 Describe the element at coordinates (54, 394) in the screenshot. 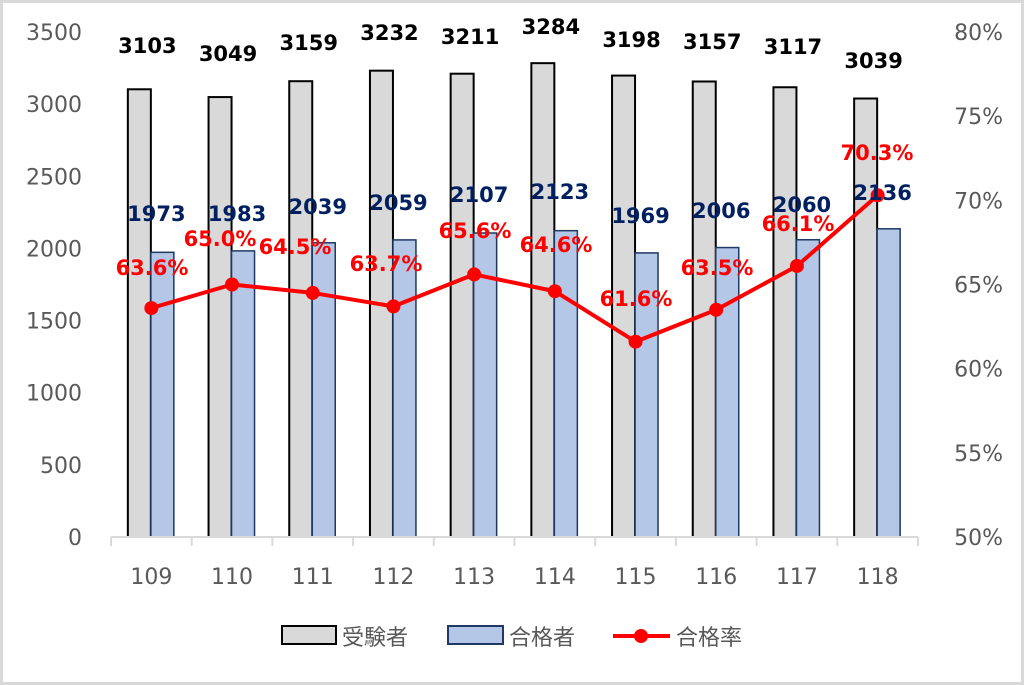

I see `y-axis-tick-label: 1000` at that location.